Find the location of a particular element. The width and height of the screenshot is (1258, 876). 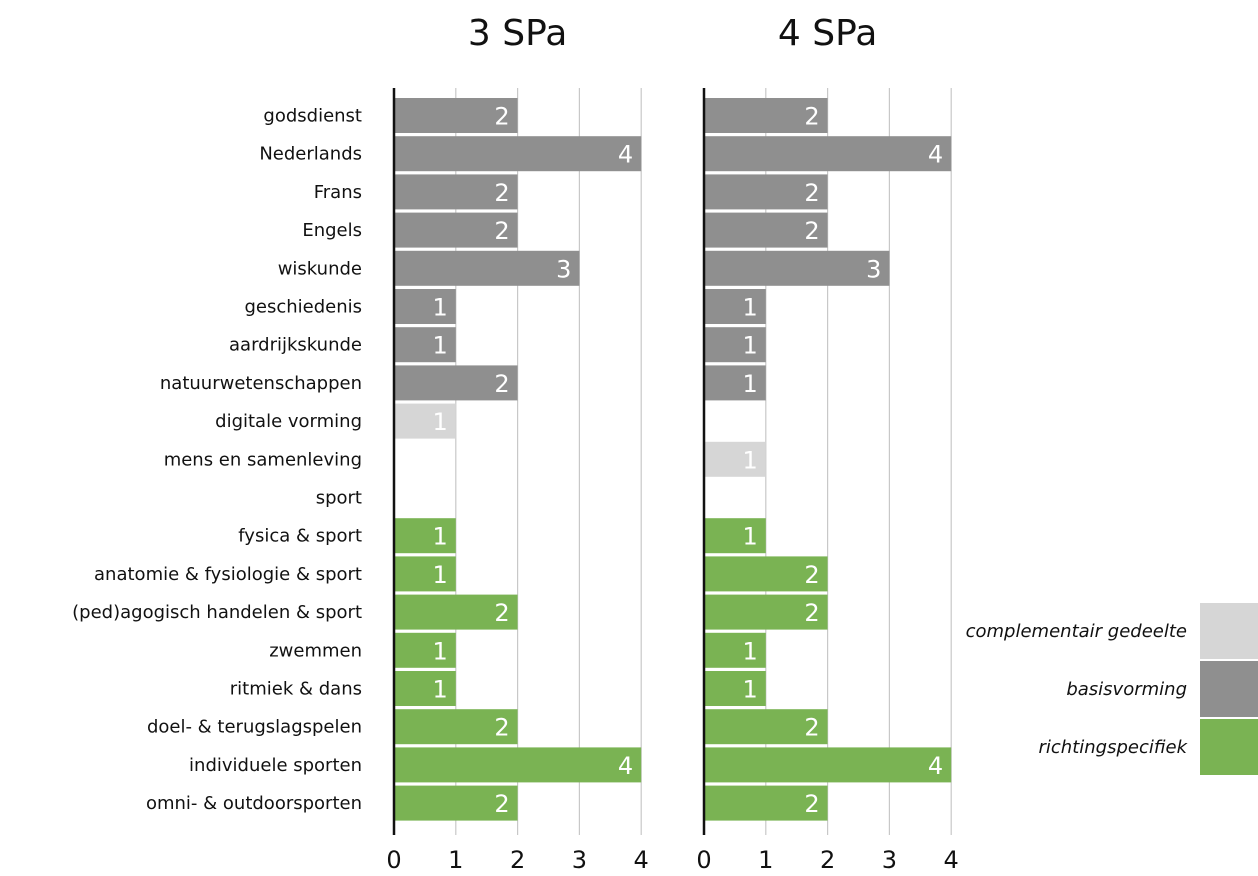

category-label: sport is located at coordinates (339, 498).